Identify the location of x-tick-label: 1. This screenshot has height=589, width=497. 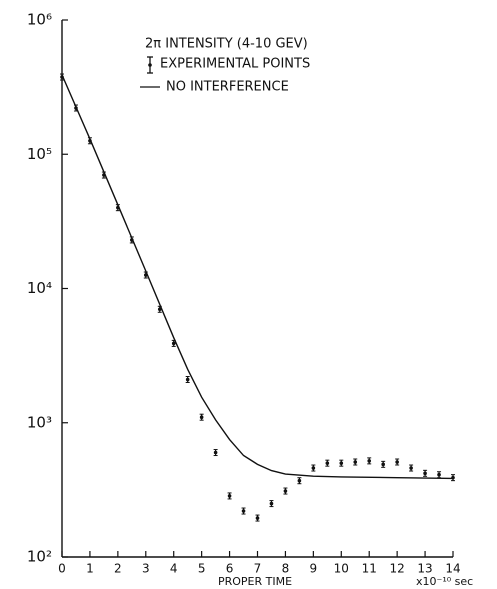
(90, 569).